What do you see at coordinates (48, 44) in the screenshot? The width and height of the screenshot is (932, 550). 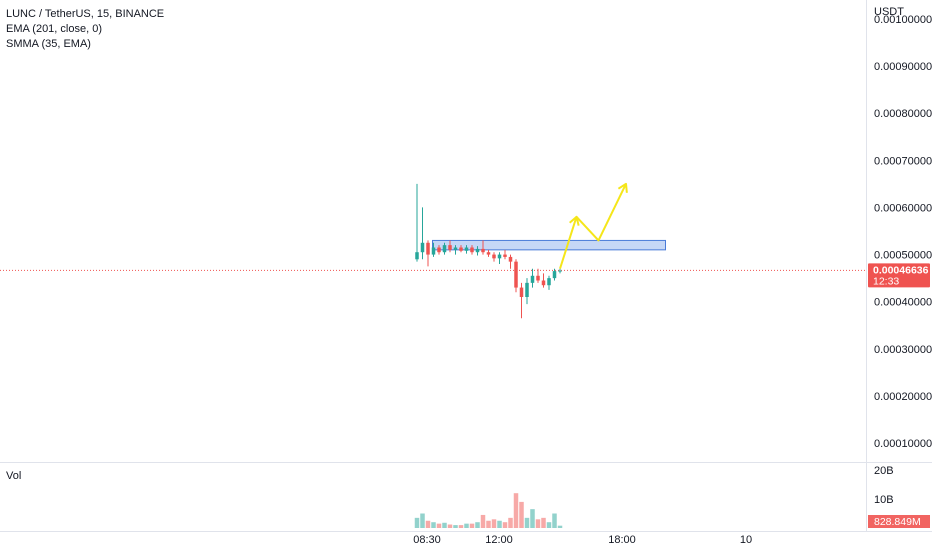 I see `smma-indicator-label: SMMA (35, EMA)` at bounding box center [48, 44].